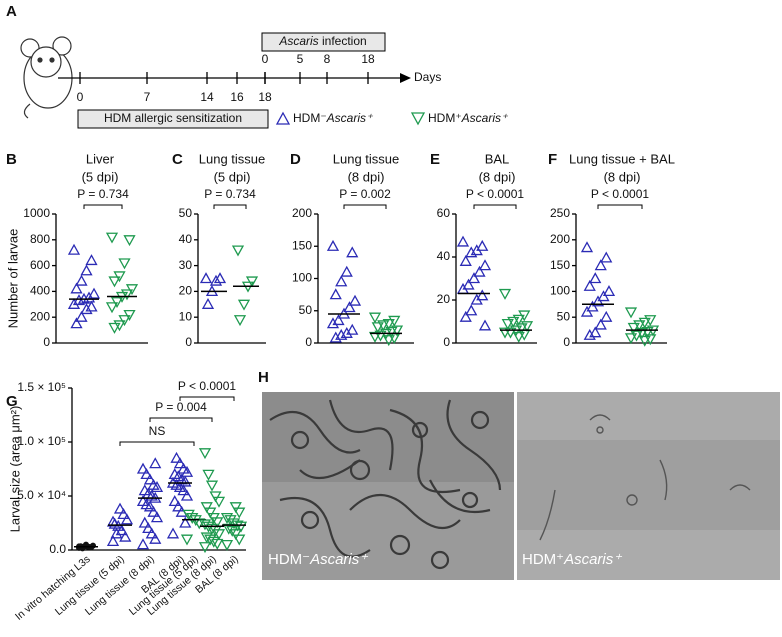 The image size is (782, 637). Describe the element at coordinates (302, 278) in the screenshot. I see `y-tick-label: 100` at that location.